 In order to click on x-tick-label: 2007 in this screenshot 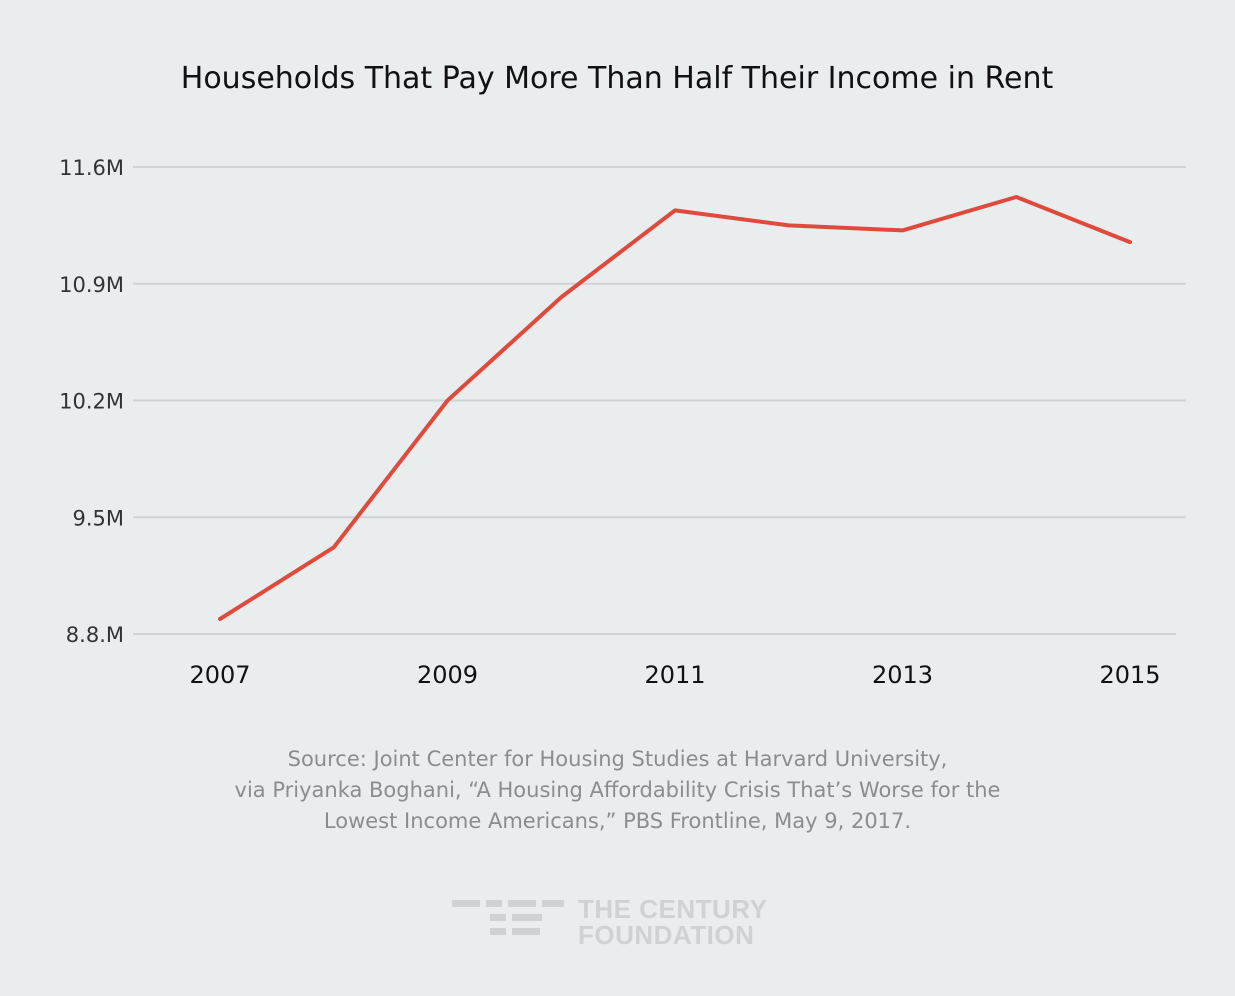, I will do `click(219, 675)`.